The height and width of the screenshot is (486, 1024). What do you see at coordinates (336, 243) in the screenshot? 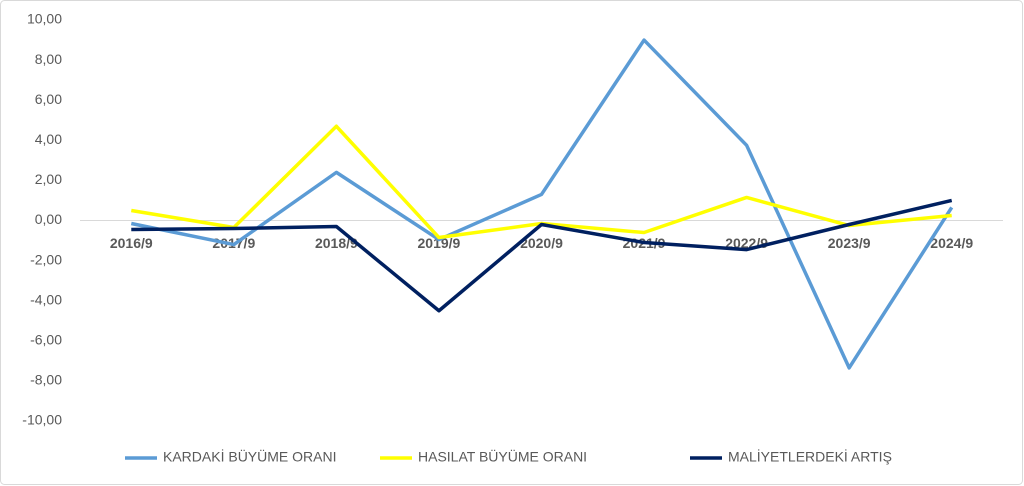
I see `x-tick-label: 2018/9` at bounding box center [336, 243].